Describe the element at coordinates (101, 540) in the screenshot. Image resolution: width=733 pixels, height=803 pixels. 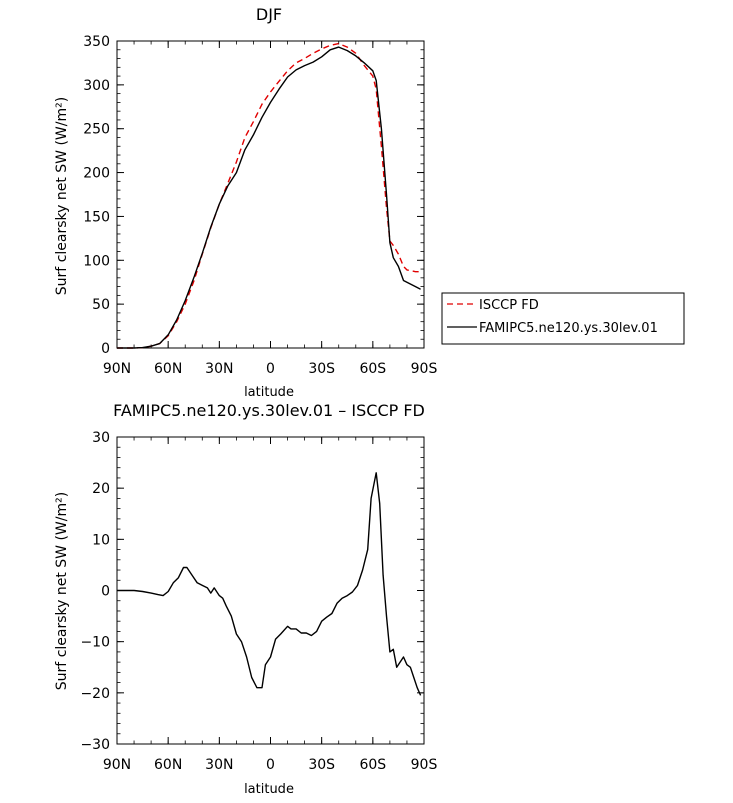
I see `bottom-y-tick-label: 10` at that location.